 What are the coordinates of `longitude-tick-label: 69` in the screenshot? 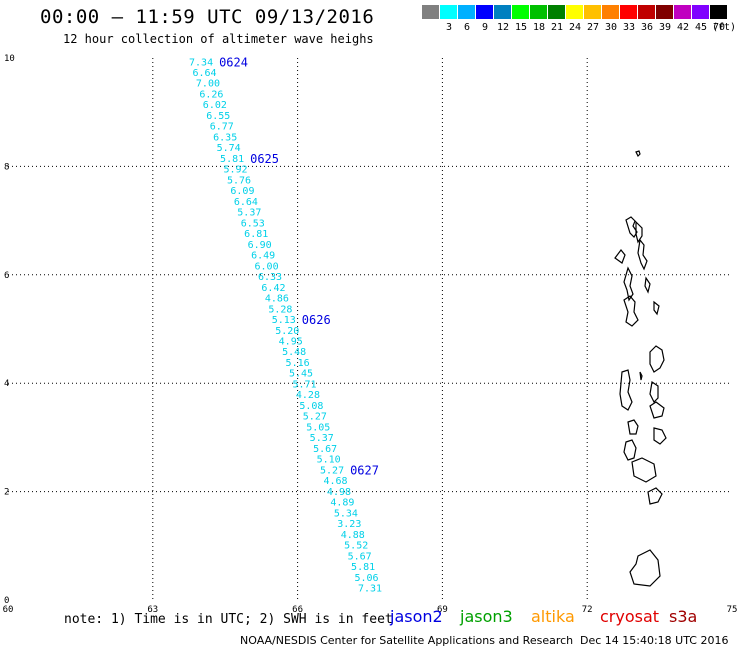 It's located at (442, 610).